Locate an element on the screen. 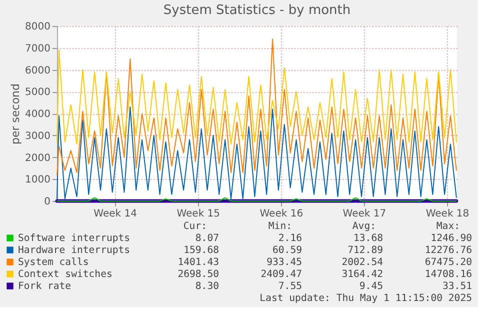  x-tick-label: Week 18 is located at coordinates (448, 214).